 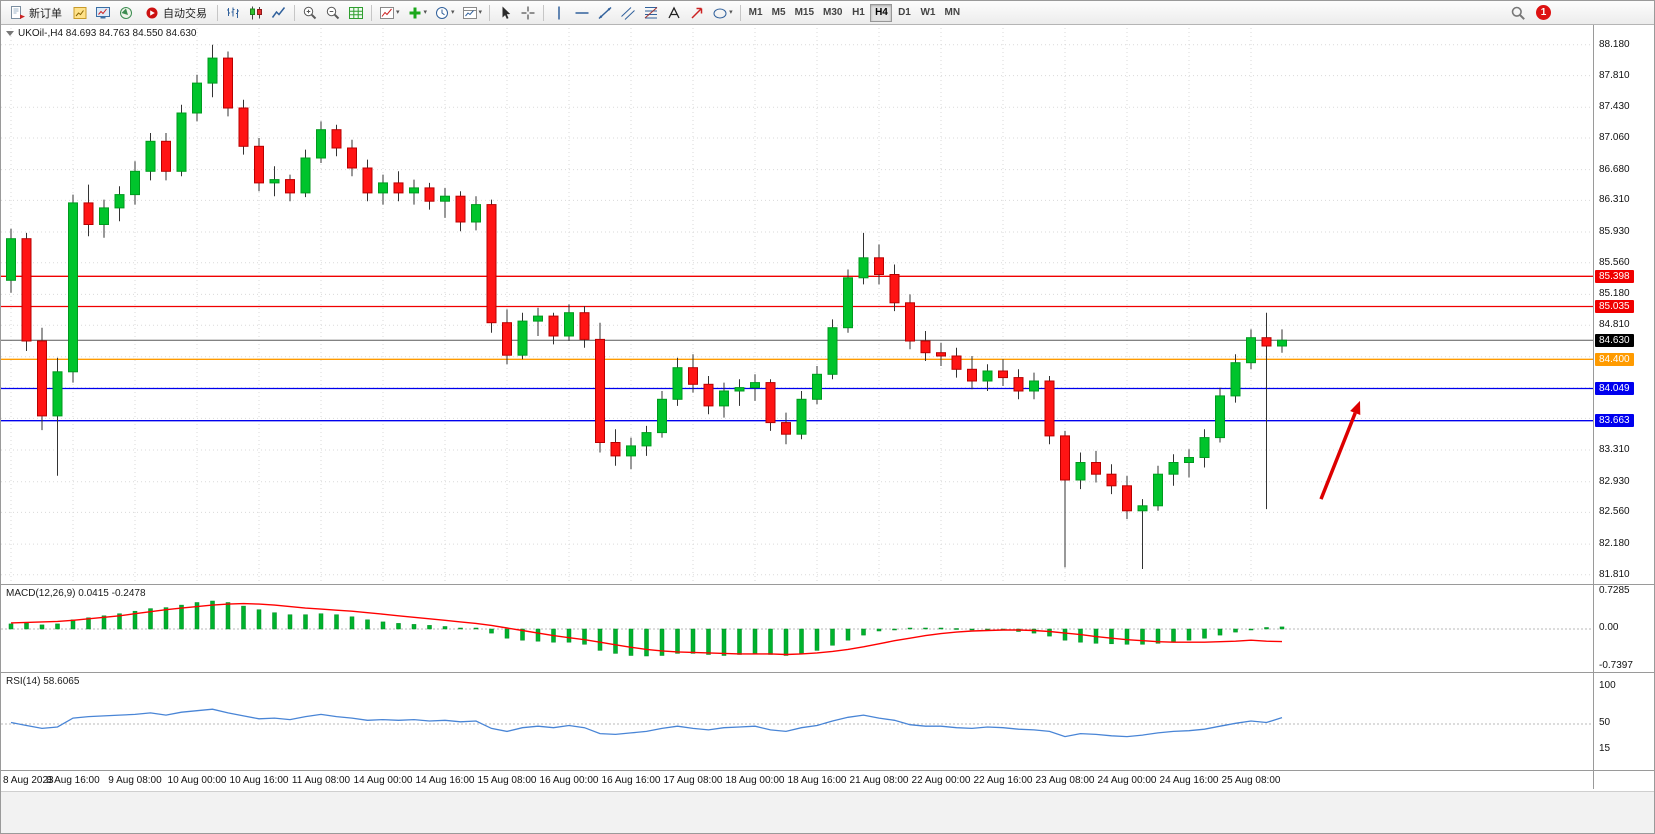 I want to click on zoom-out-button, so click(x=333, y=13).